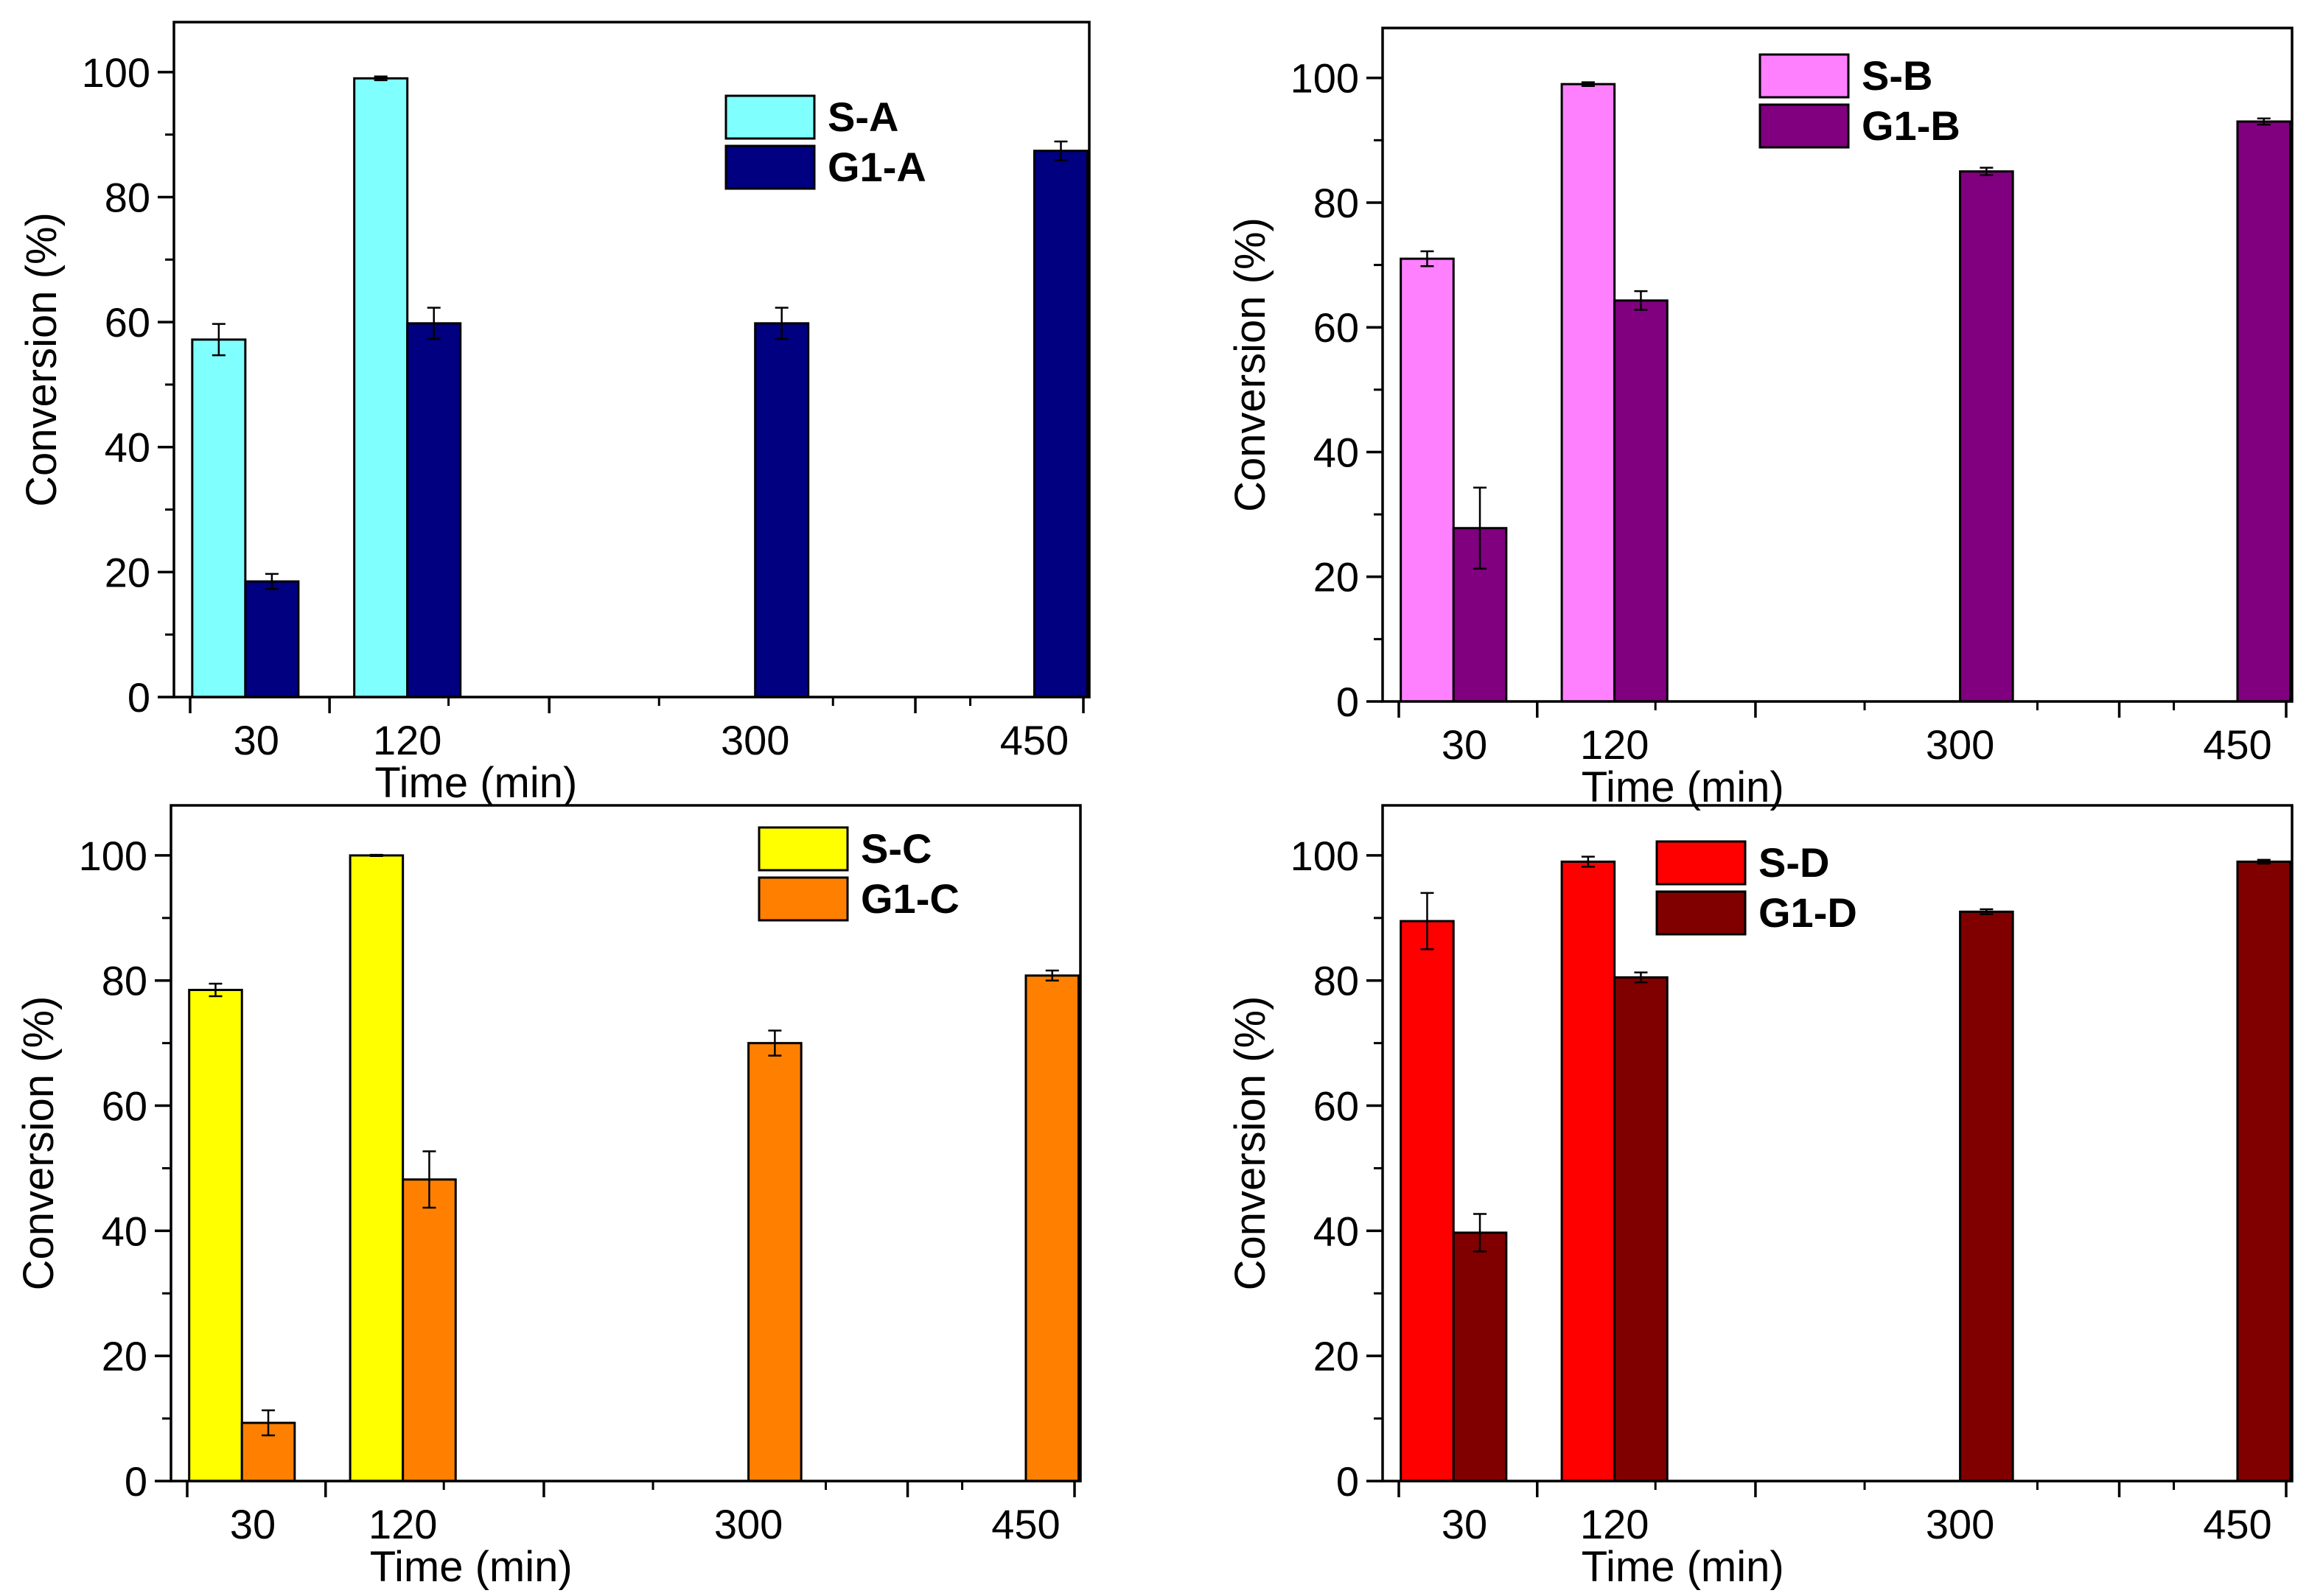 The width and height of the screenshot is (2309, 1596). Describe the element at coordinates (1808, 912) in the screenshot. I see `legend-label-g1-d: G1-D` at that location.